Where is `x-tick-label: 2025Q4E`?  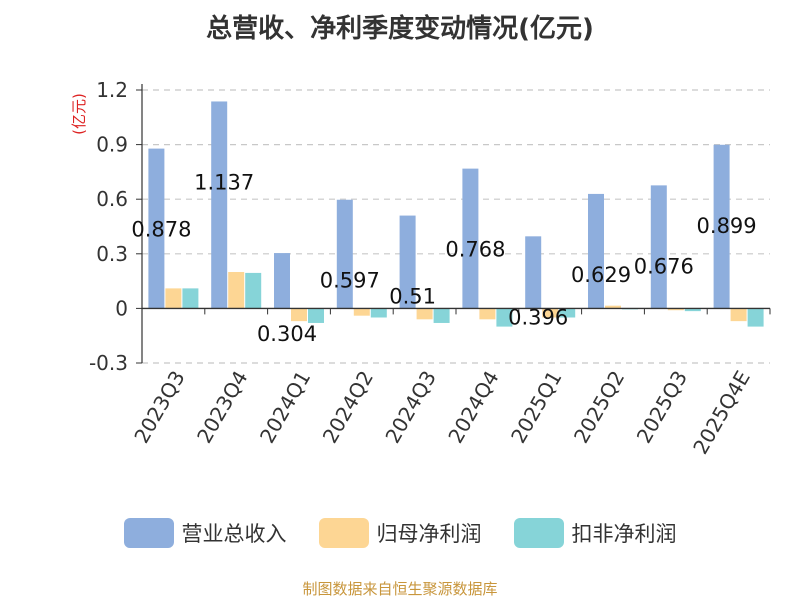 x-tick-label: 2025Q4E is located at coordinates (721, 413).